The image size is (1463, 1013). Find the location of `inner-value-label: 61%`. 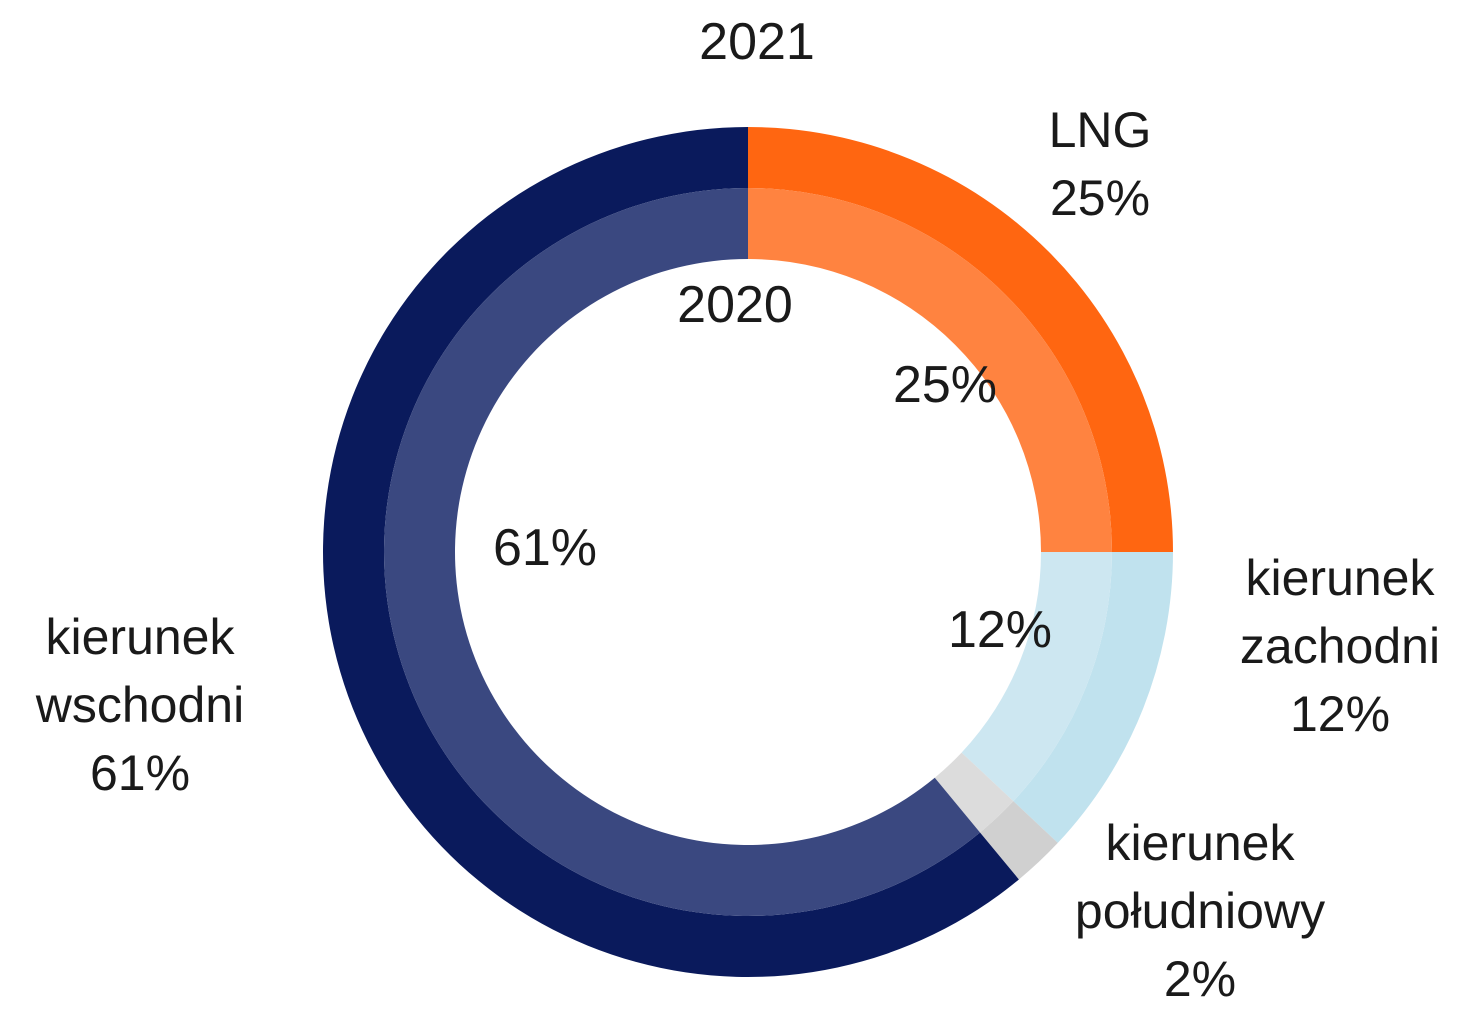

inner-value-label: 61% is located at coordinates (545, 548).